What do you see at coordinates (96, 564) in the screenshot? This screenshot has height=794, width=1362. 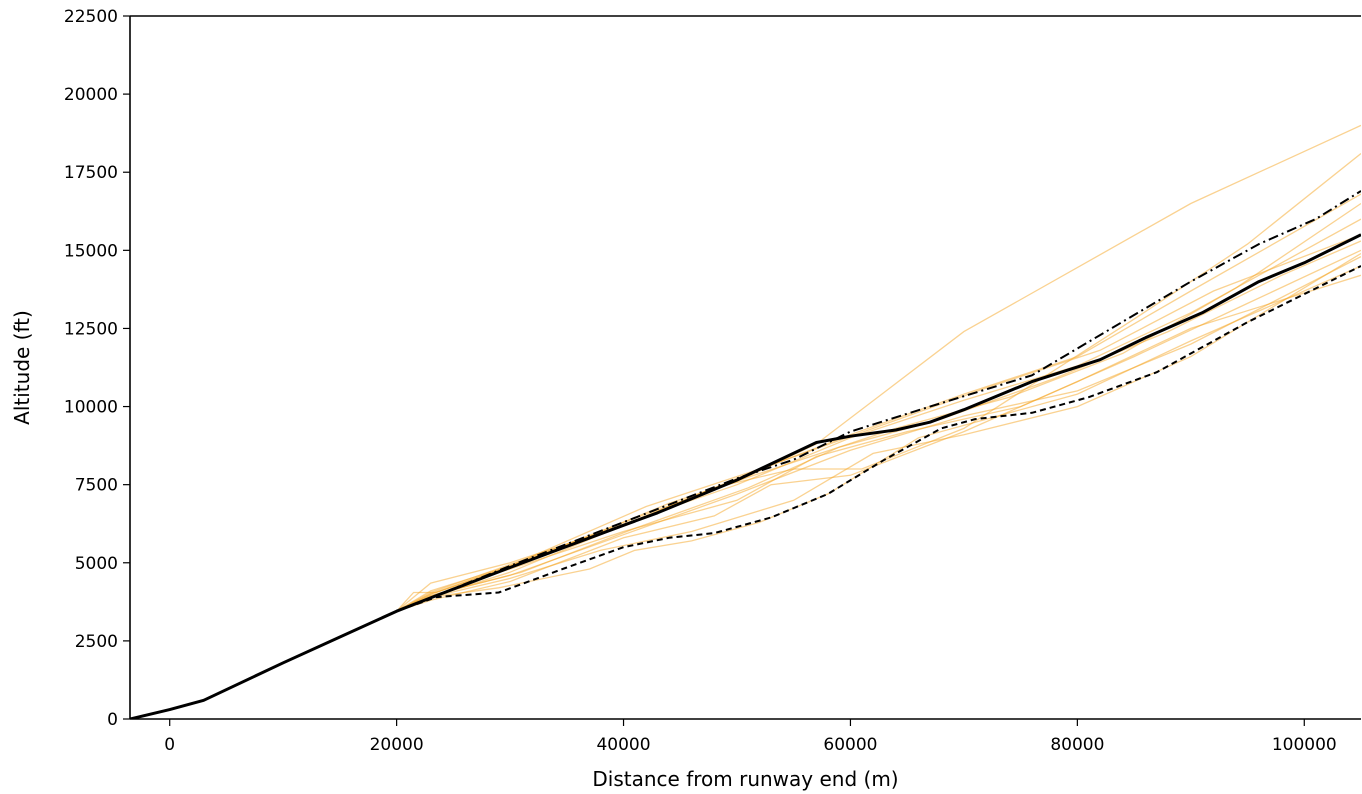 I see `y-tick-label: 5000` at bounding box center [96, 564].